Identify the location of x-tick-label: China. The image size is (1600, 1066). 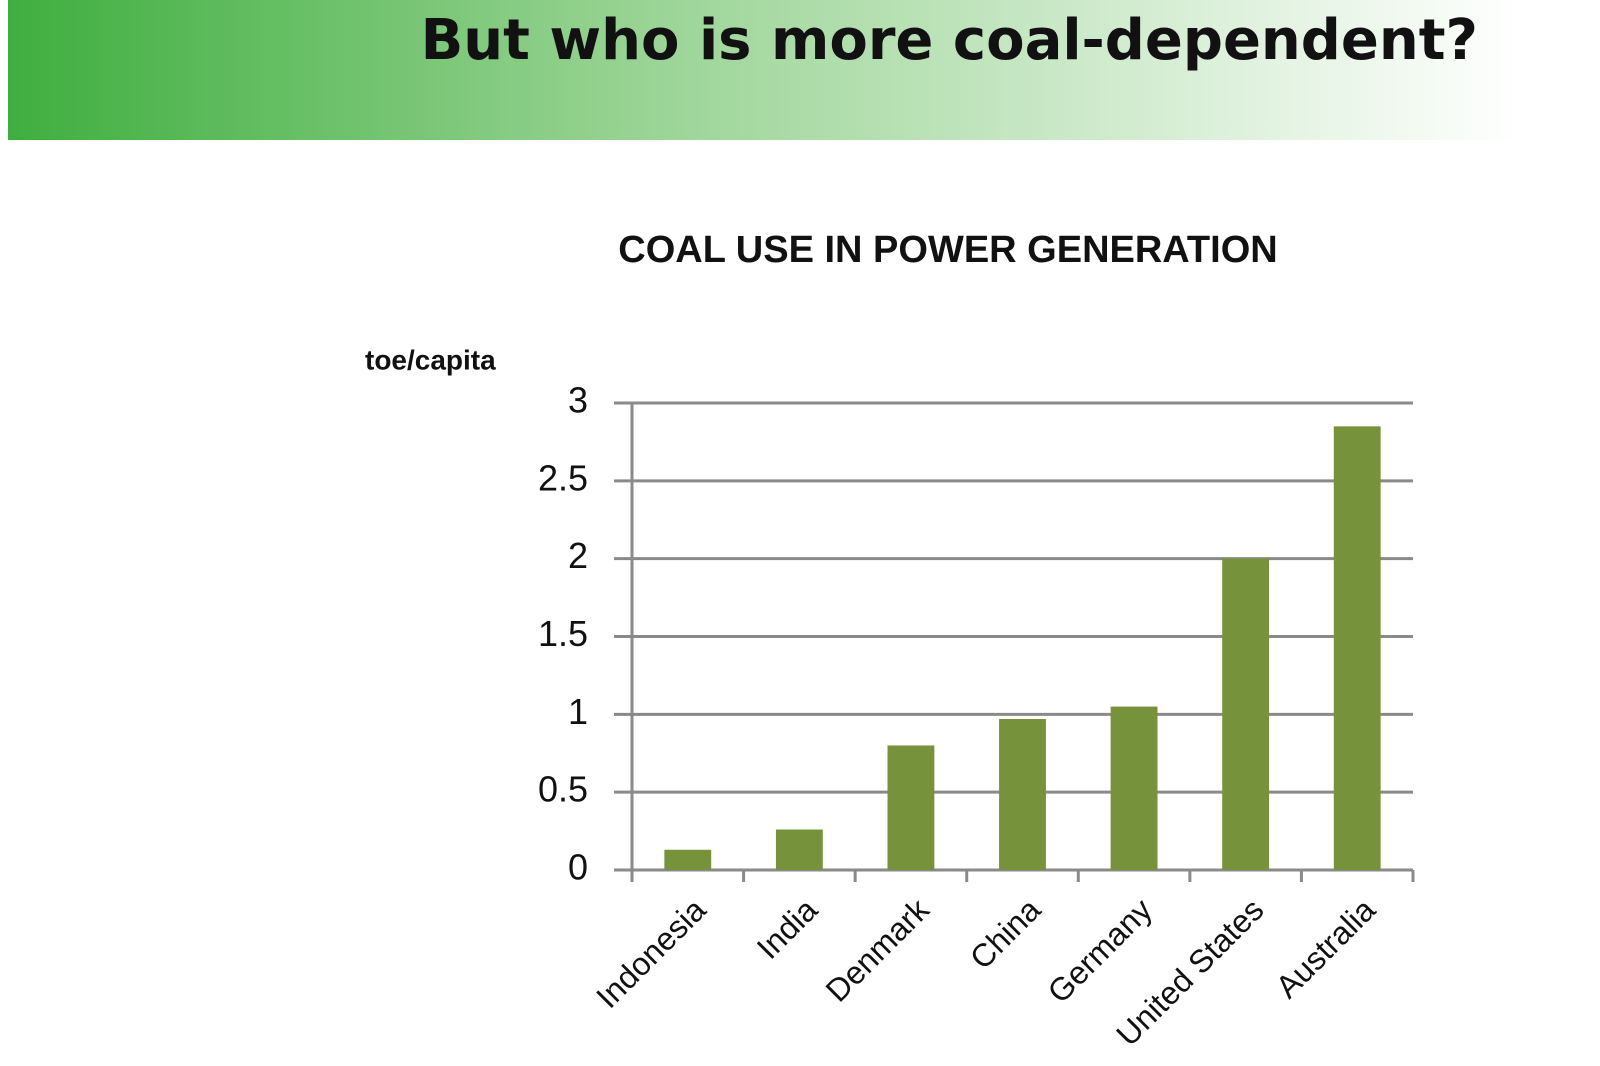
(1005, 933).